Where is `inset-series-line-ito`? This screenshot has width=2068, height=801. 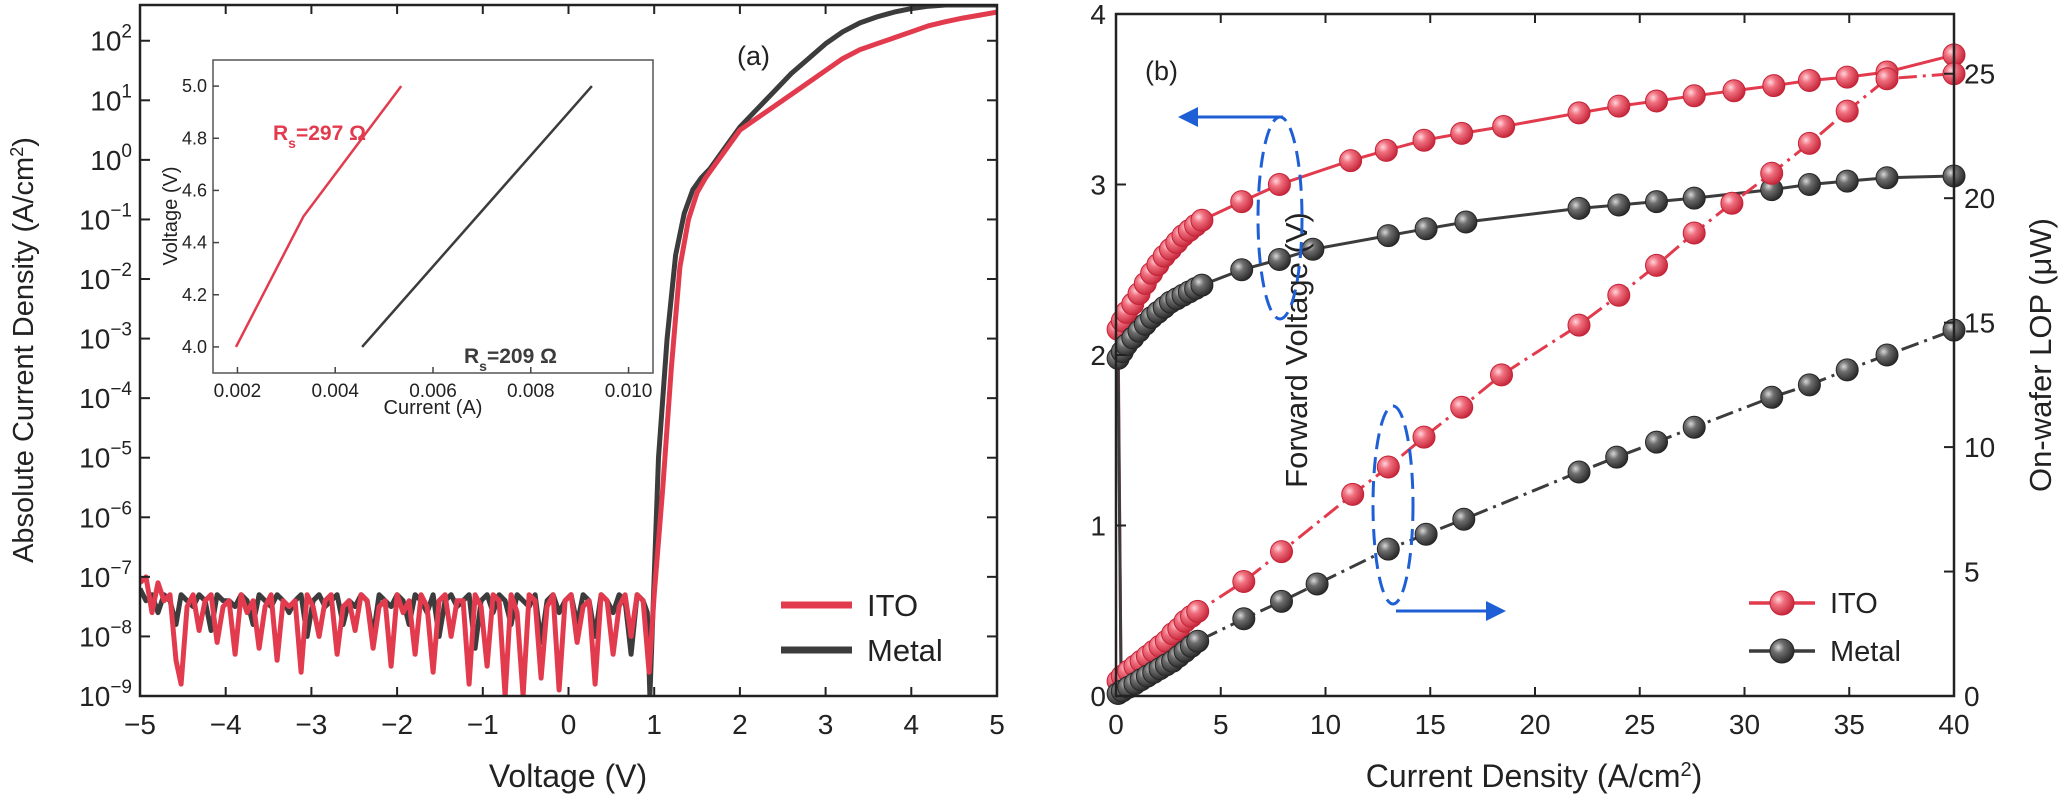 inset-series-line-ito is located at coordinates (318, 216).